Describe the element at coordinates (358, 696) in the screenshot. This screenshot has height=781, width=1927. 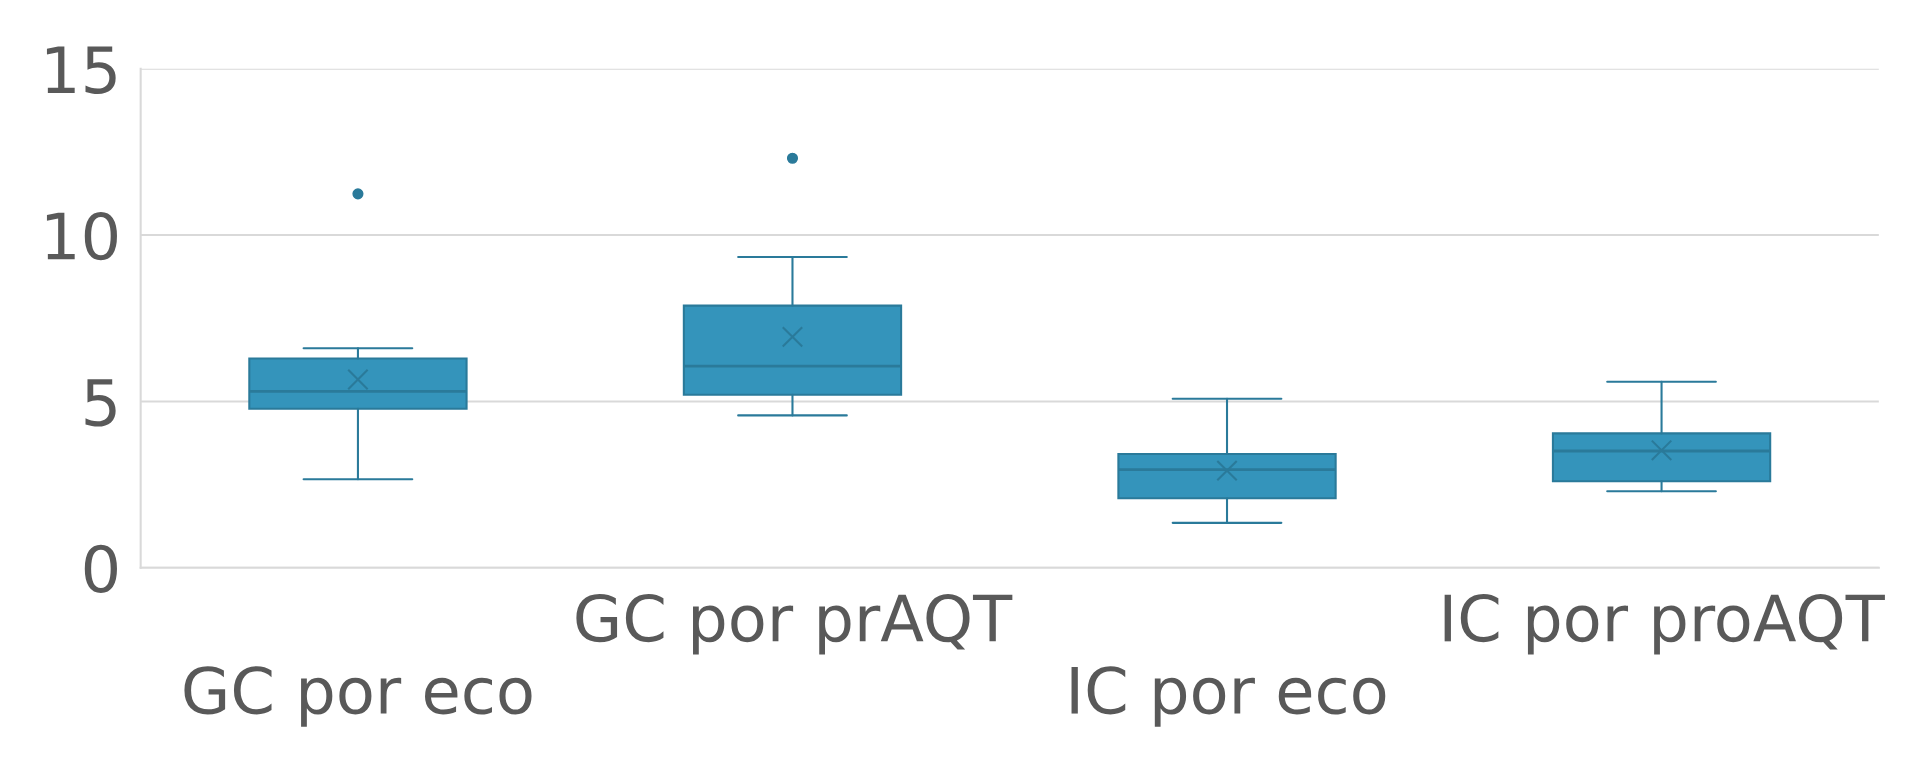
I see `x-tick-label: GC por eco` at that location.